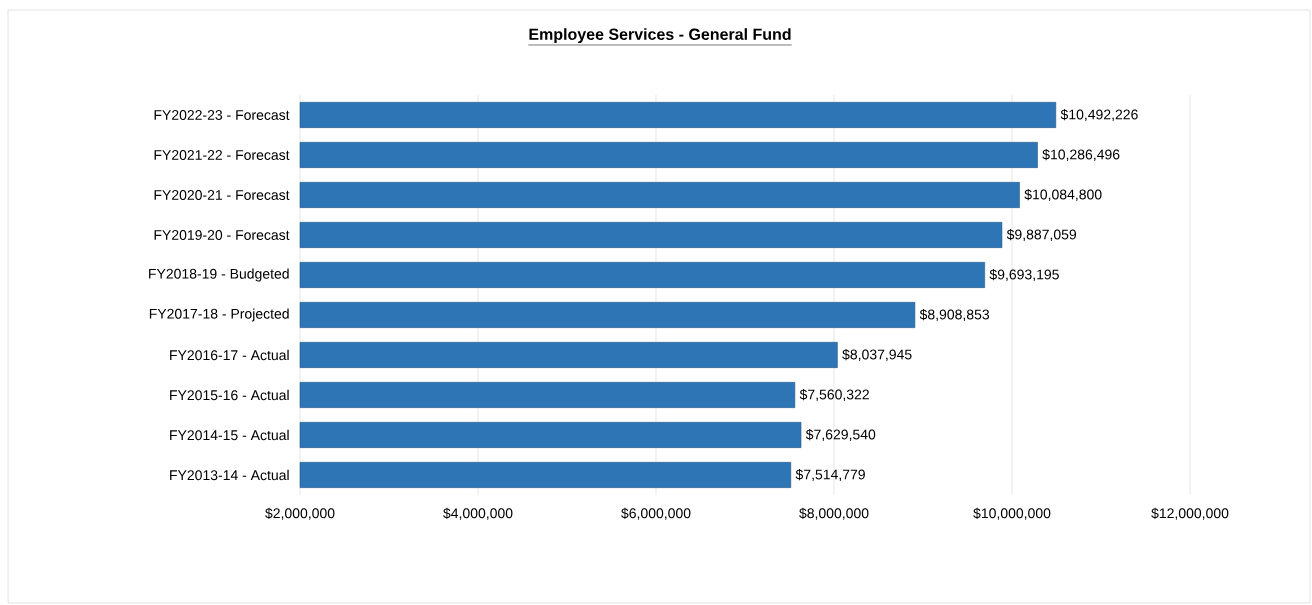 The image size is (1312, 605). What do you see at coordinates (229, 475) in the screenshot?
I see `y-tick-label: FY2013-14 - Actual` at bounding box center [229, 475].